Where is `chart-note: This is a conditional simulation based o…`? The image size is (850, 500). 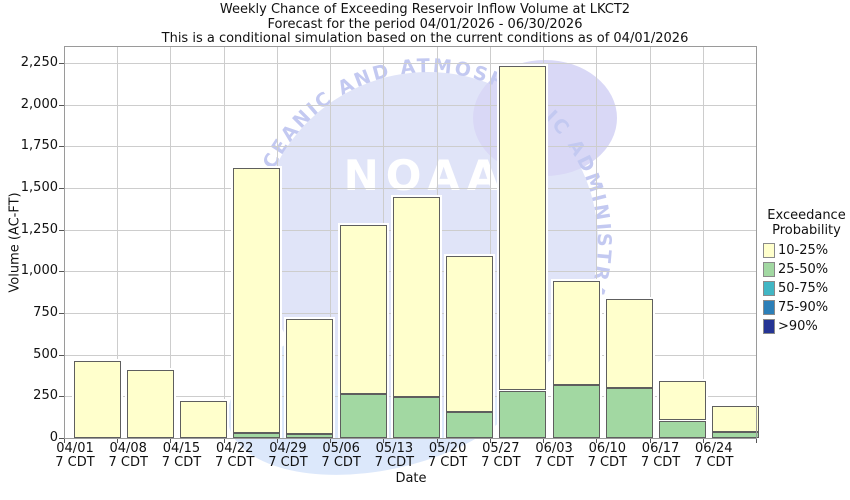
chart-note: This is a conditional simulation based o… is located at coordinates (425, 38).